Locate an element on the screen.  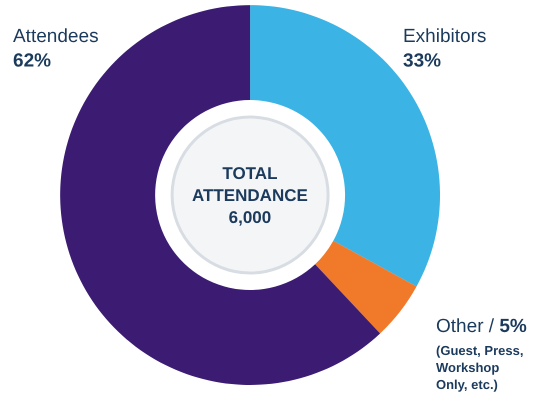
slice-label: Exhibitors is located at coordinates (444, 36).